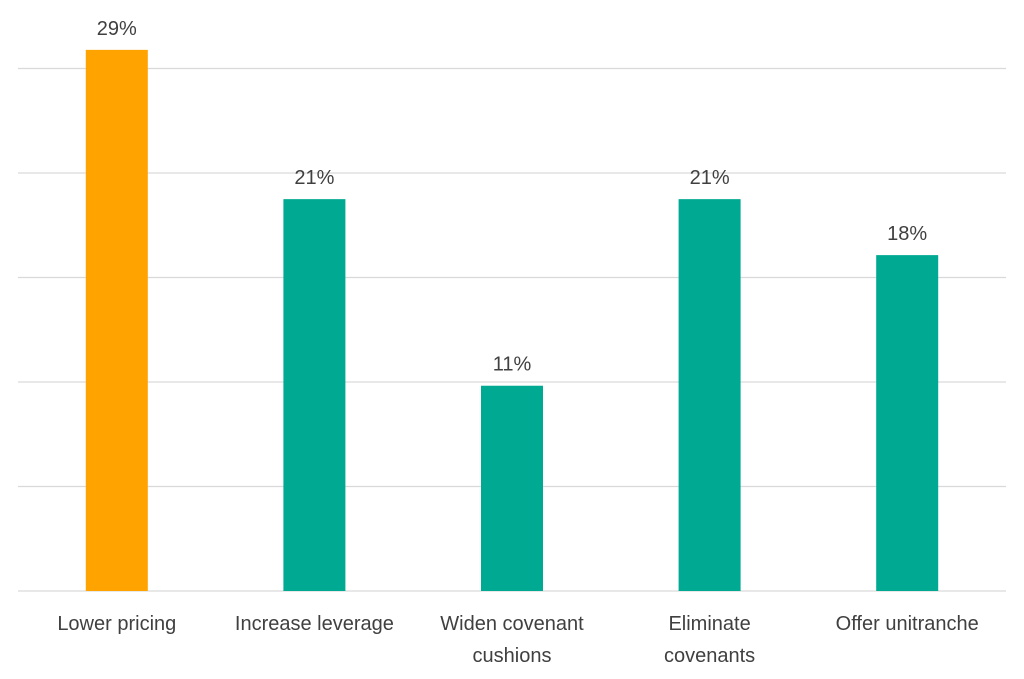 This screenshot has height=679, width=1024. Describe the element at coordinates (709, 656) in the screenshot. I see `category-label: covenants` at that location.